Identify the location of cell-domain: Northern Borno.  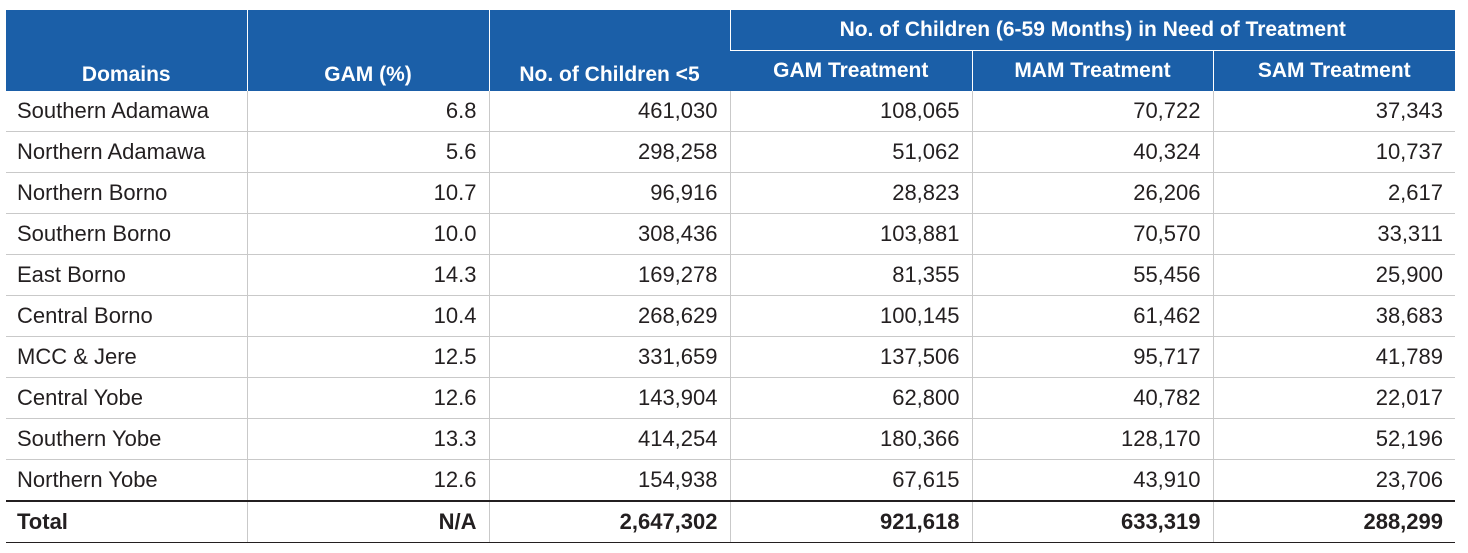
(126, 193).